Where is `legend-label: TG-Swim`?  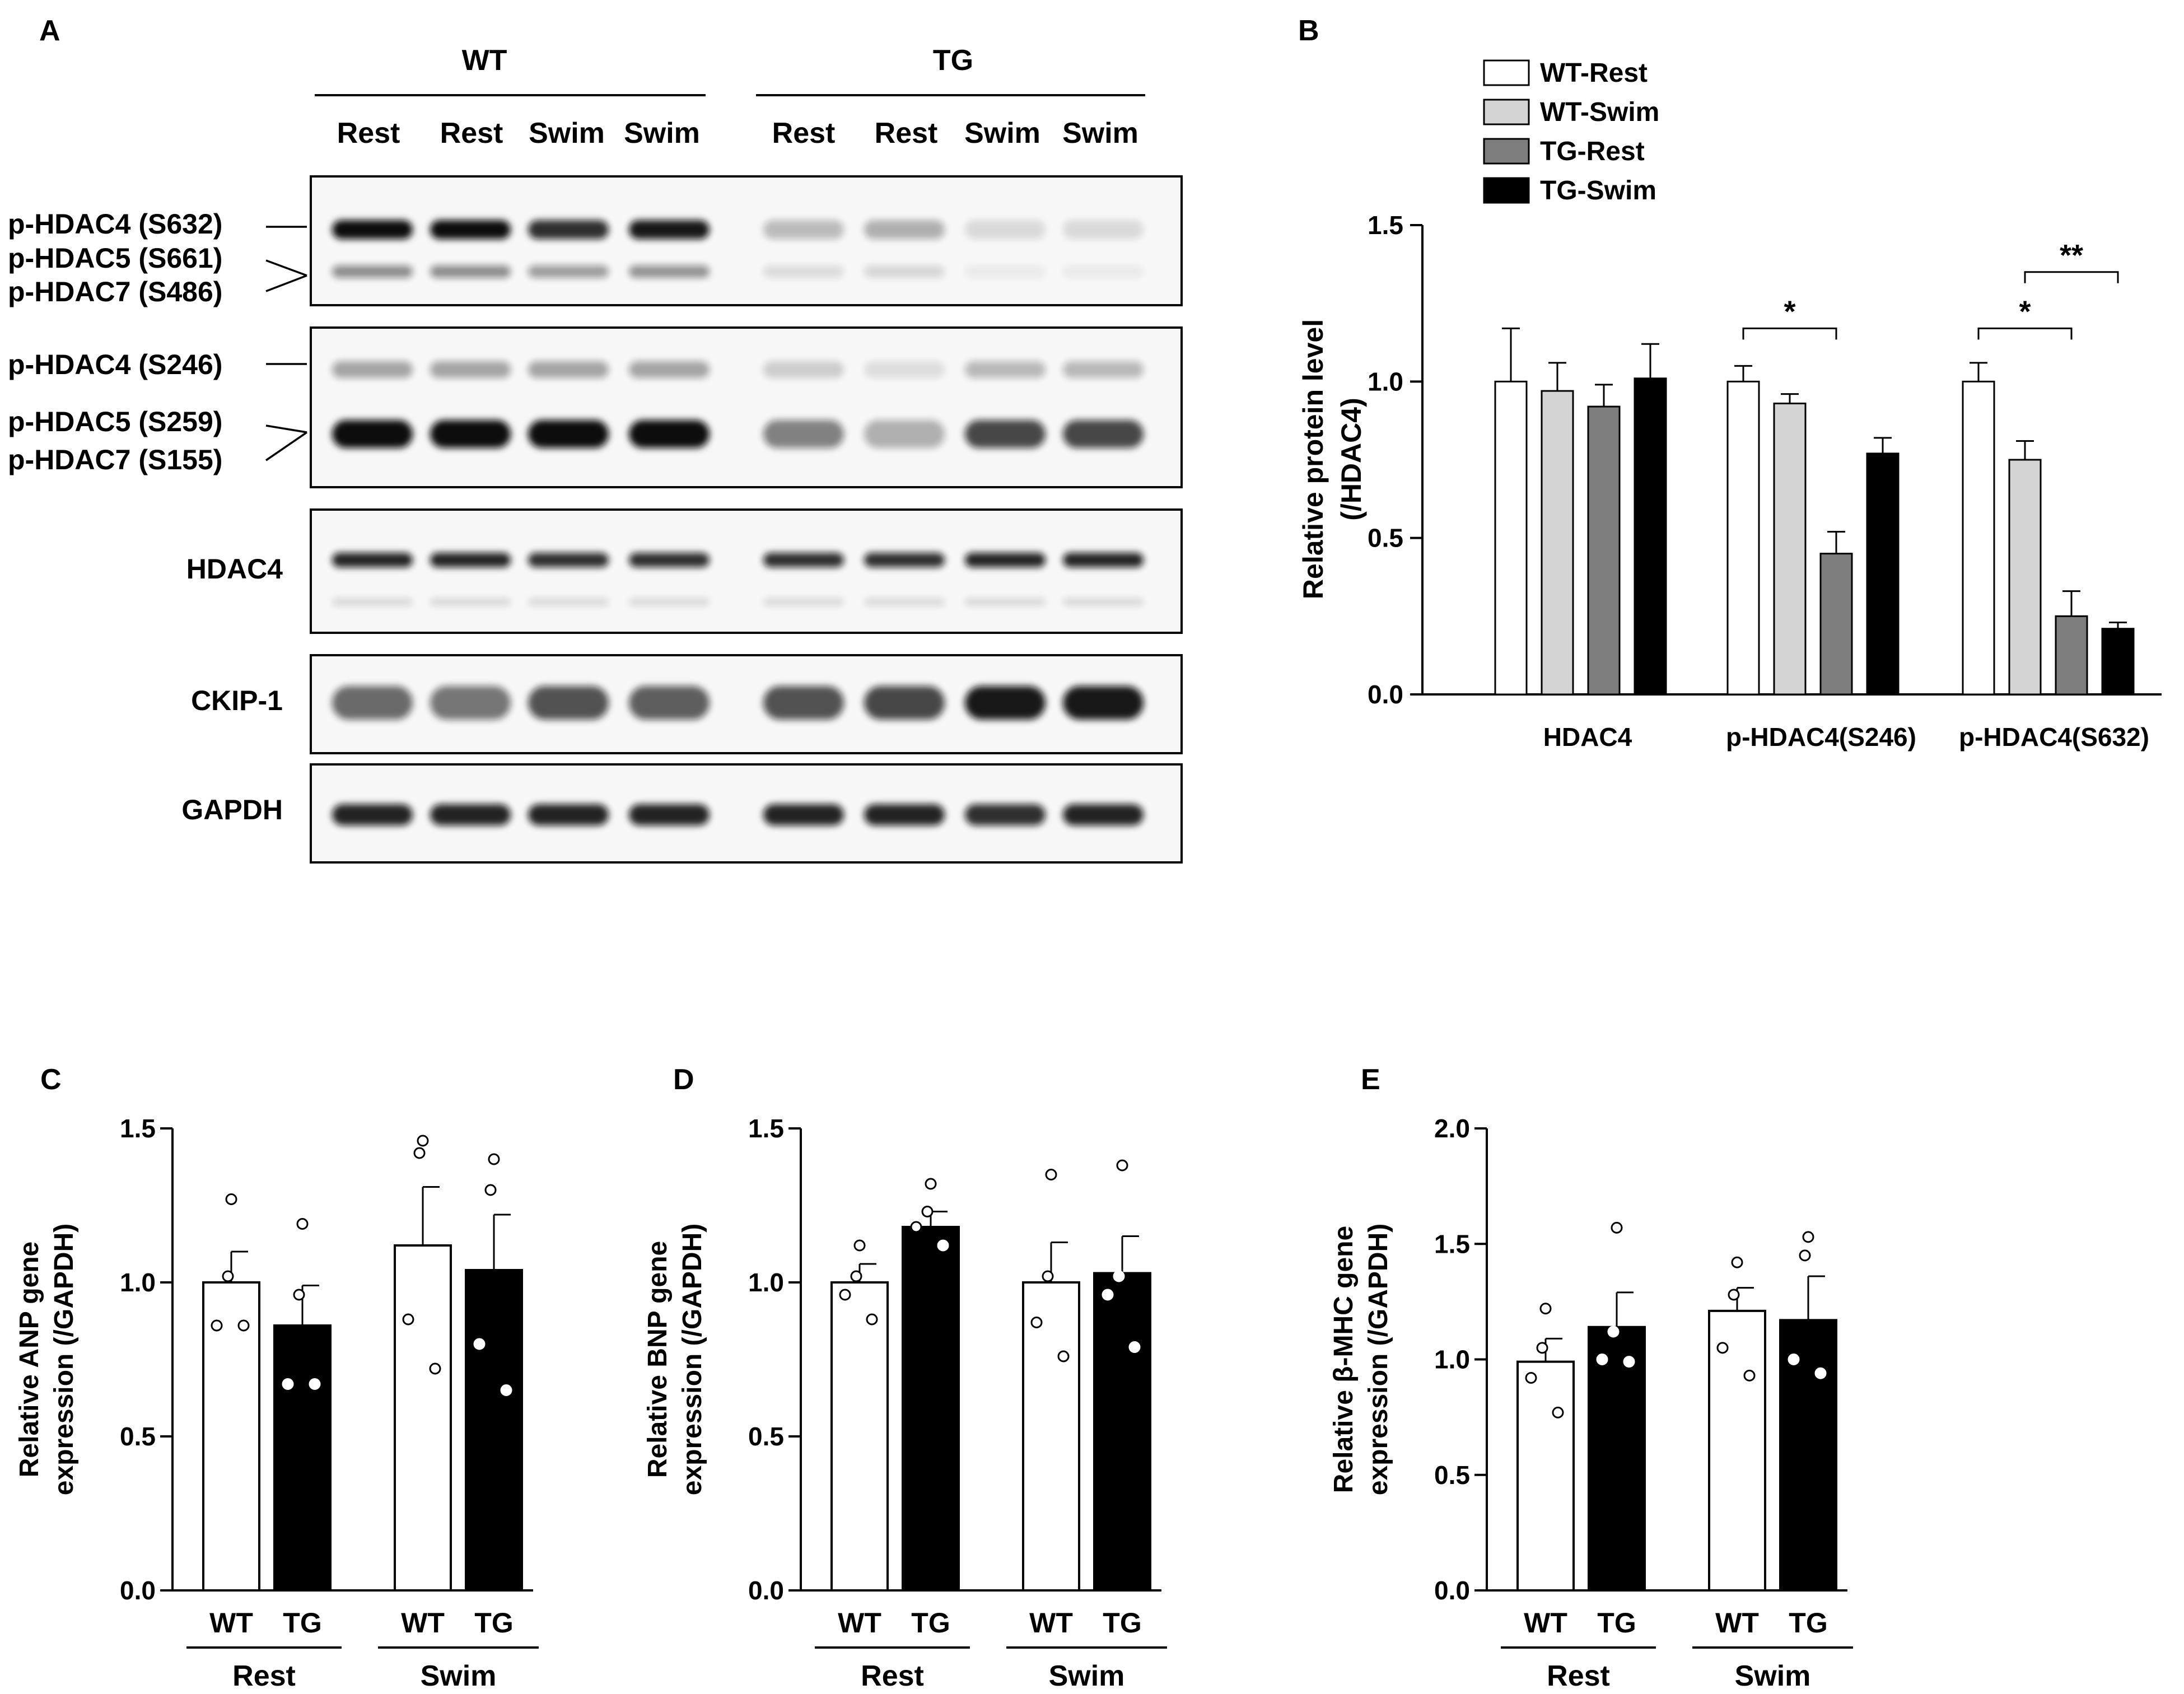 legend-label: TG-Swim is located at coordinates (1598, 191).